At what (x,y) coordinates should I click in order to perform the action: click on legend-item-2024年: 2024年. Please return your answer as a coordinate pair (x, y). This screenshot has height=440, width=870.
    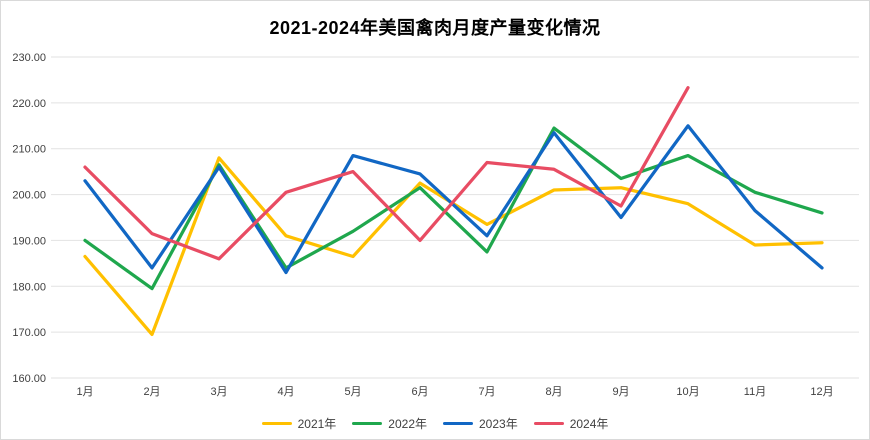
    Looking at the image, I should click on (571, 423).